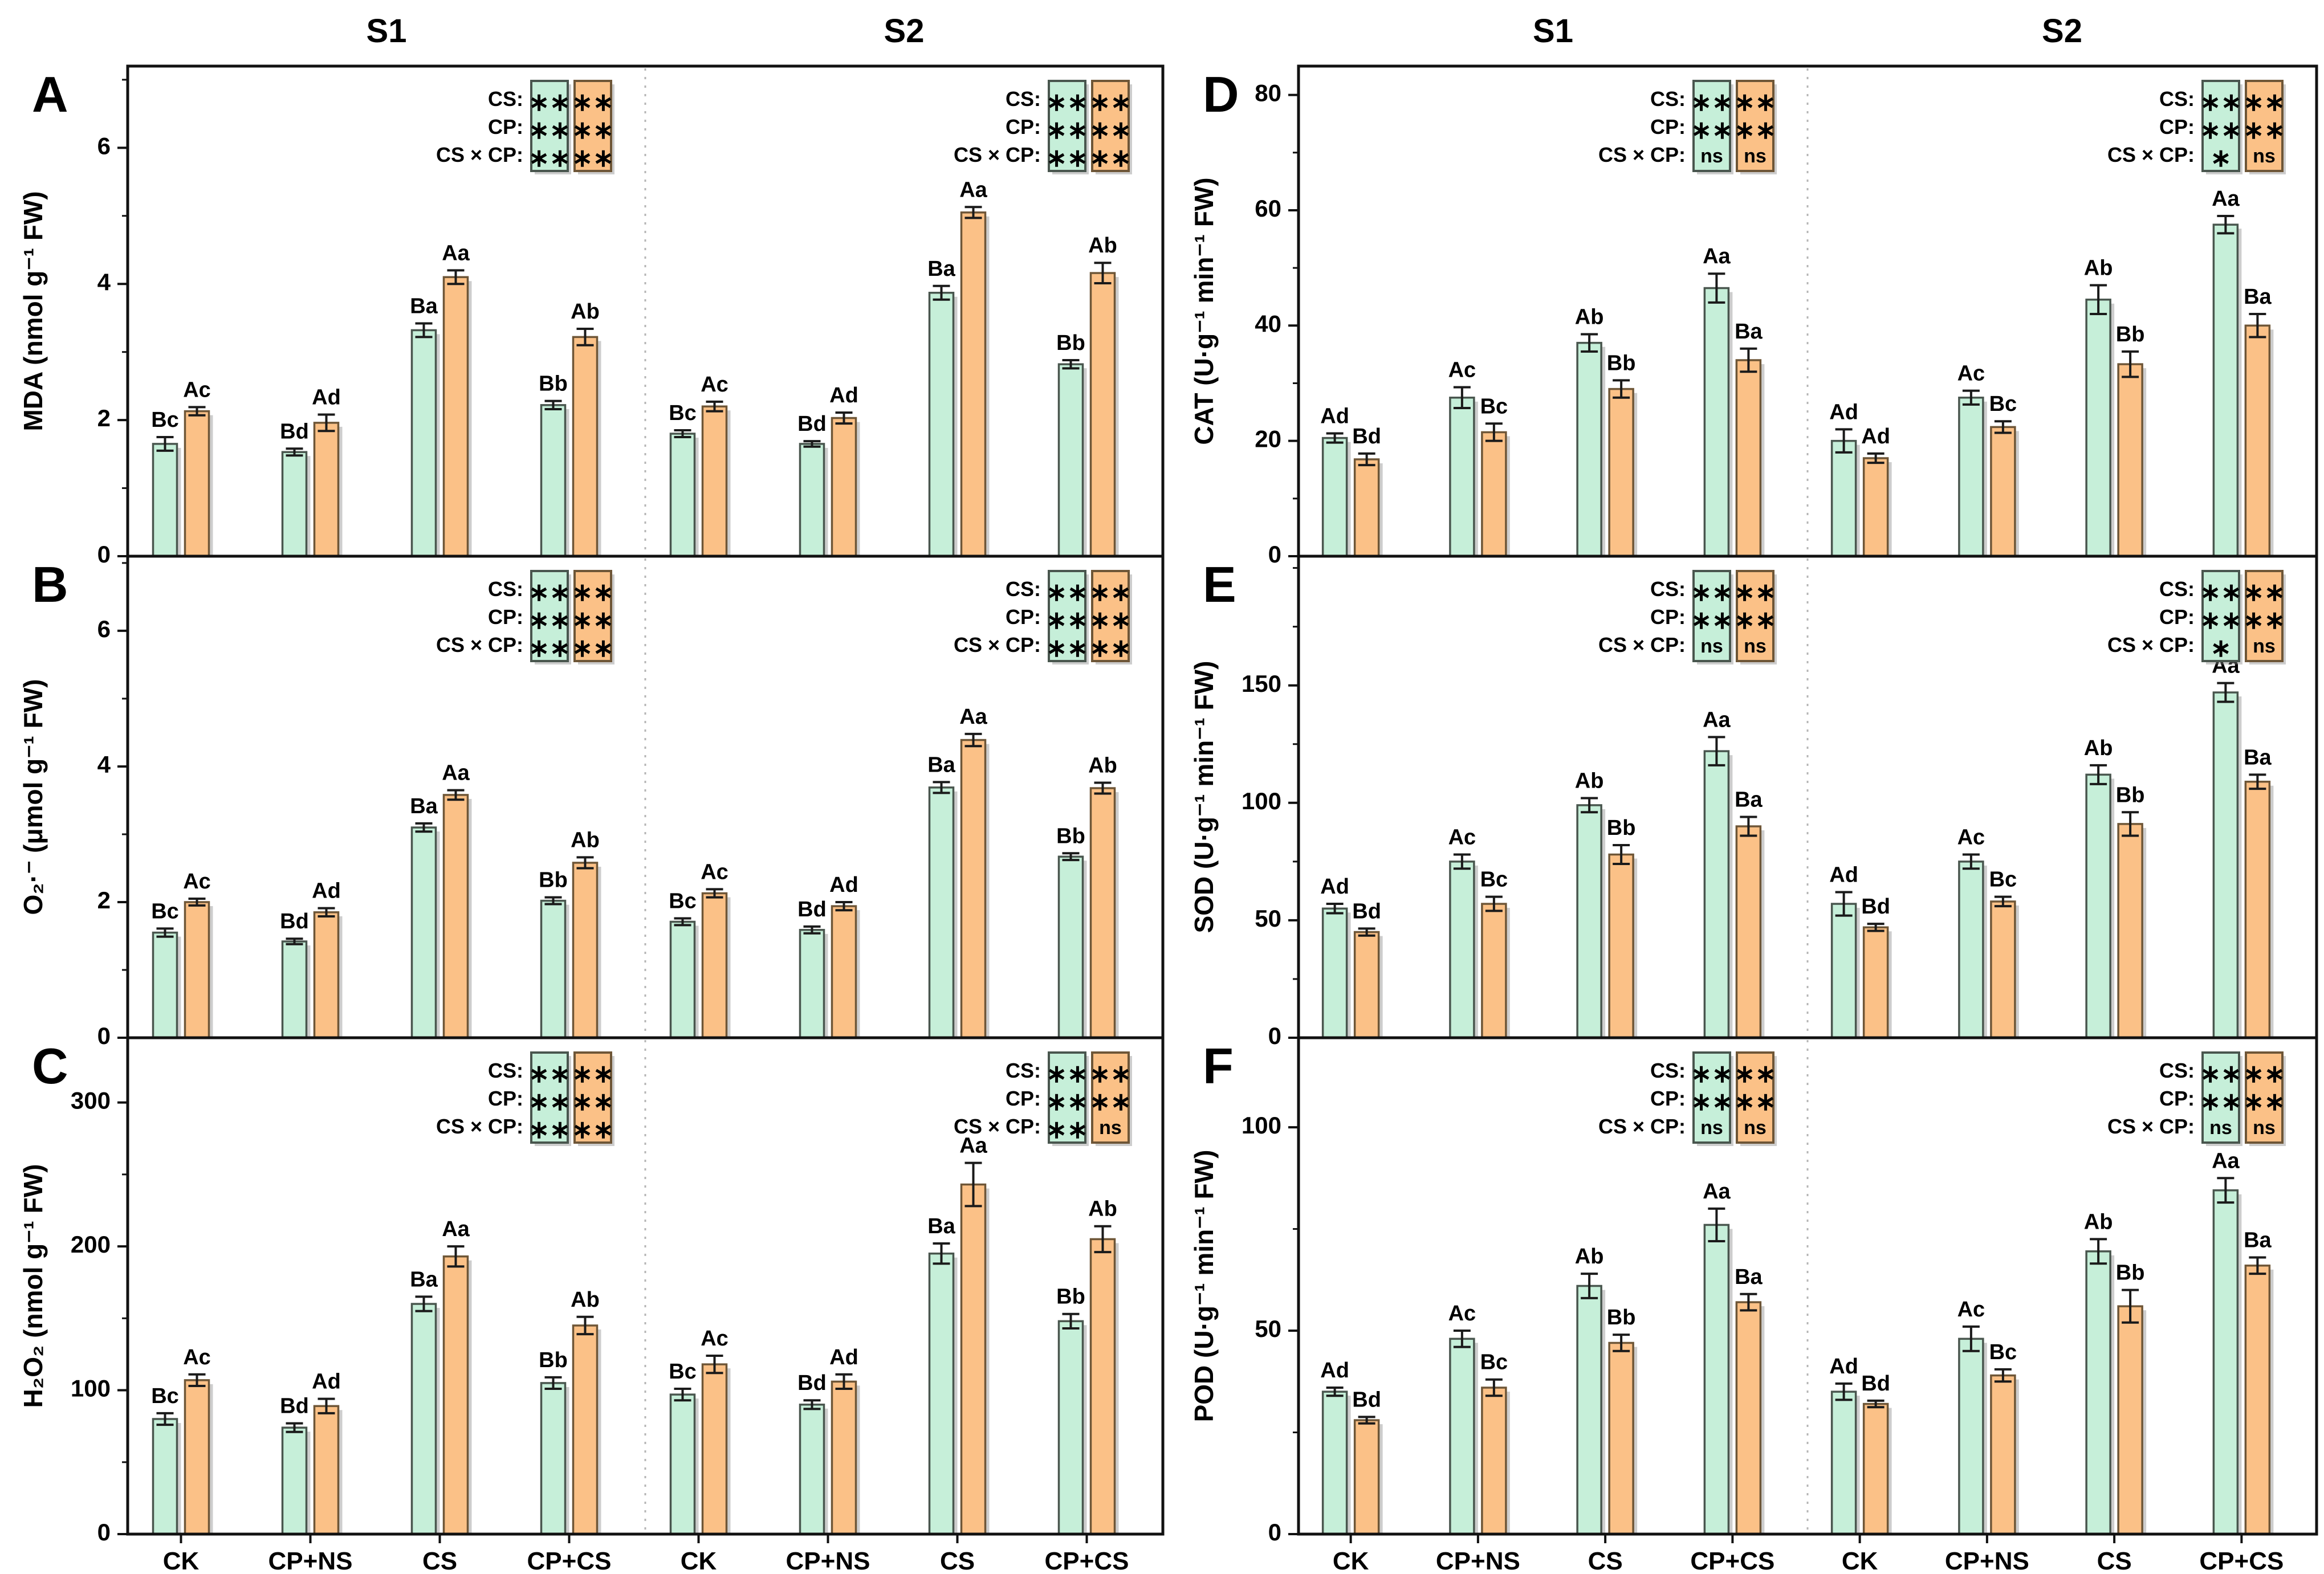 The width and height of the screenshot is (2324, 1574). What do you see at coordinates (1204, 311) in the screenshot?
I see `y-axis-label: CAT (U·g⁻¹ min⁻¹ FW)` at bounding box center [1204, 311].